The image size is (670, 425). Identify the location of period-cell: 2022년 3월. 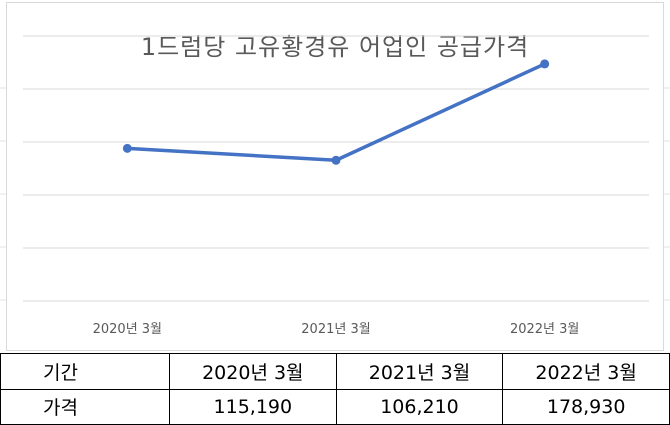
(586, 371).